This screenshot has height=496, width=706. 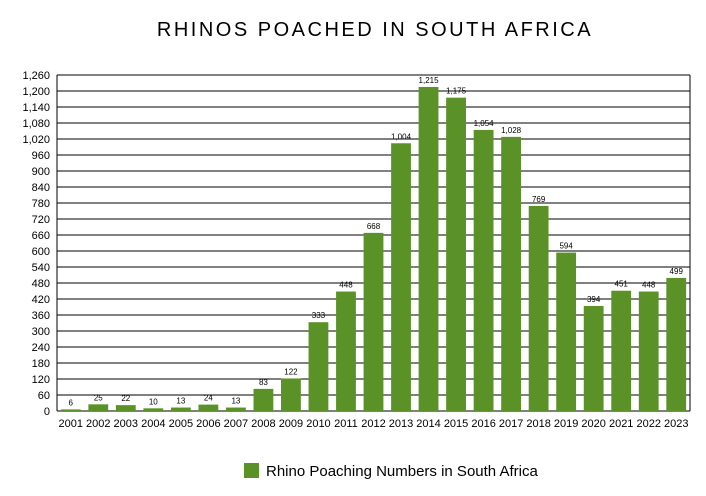 What do you see at coordinates (484, 123) in the screenshot?
I see `data-label: 1,054` at bounding box center [484, 123].